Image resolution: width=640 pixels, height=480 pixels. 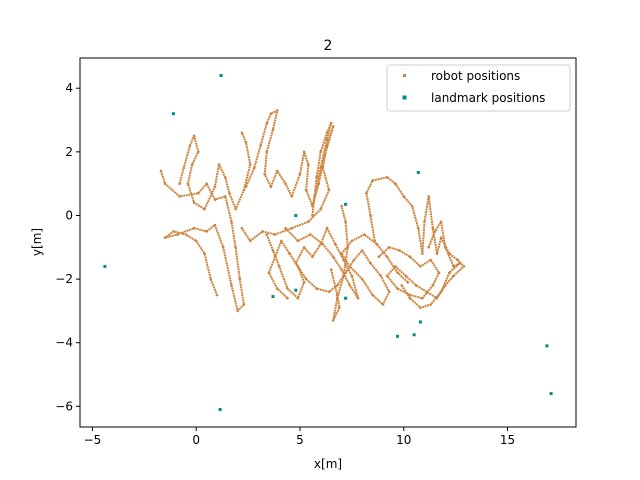 What do you see at coordinates (300, 440) in the screenshot?
I see `x-tick-label: 5` at bounding box center [300, 440].